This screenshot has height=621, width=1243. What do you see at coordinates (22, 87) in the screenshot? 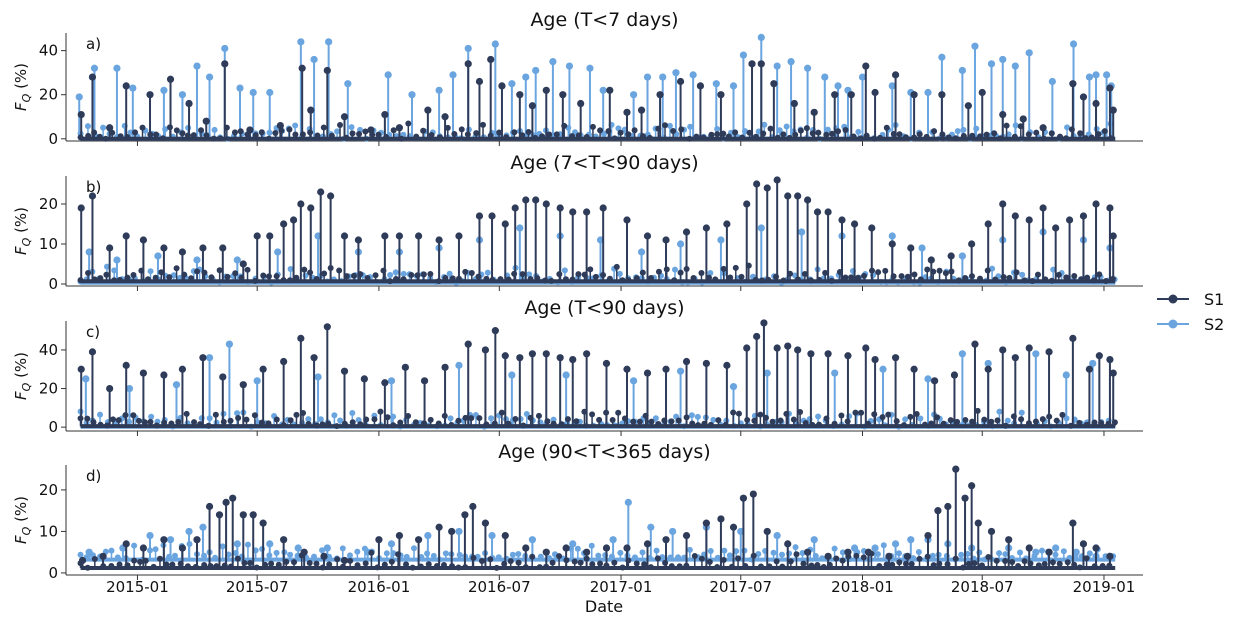
I see `y-axis-label: FQ (%)` at bounding box center [22, 87].